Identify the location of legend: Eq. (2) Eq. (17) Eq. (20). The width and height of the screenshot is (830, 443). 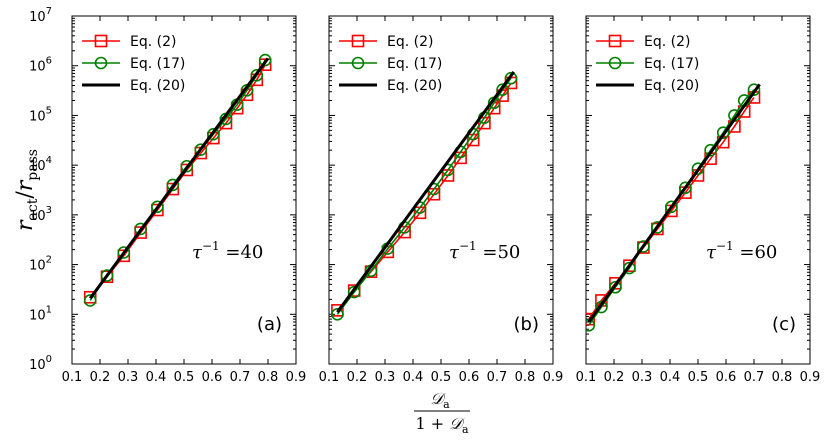
(390, 64).